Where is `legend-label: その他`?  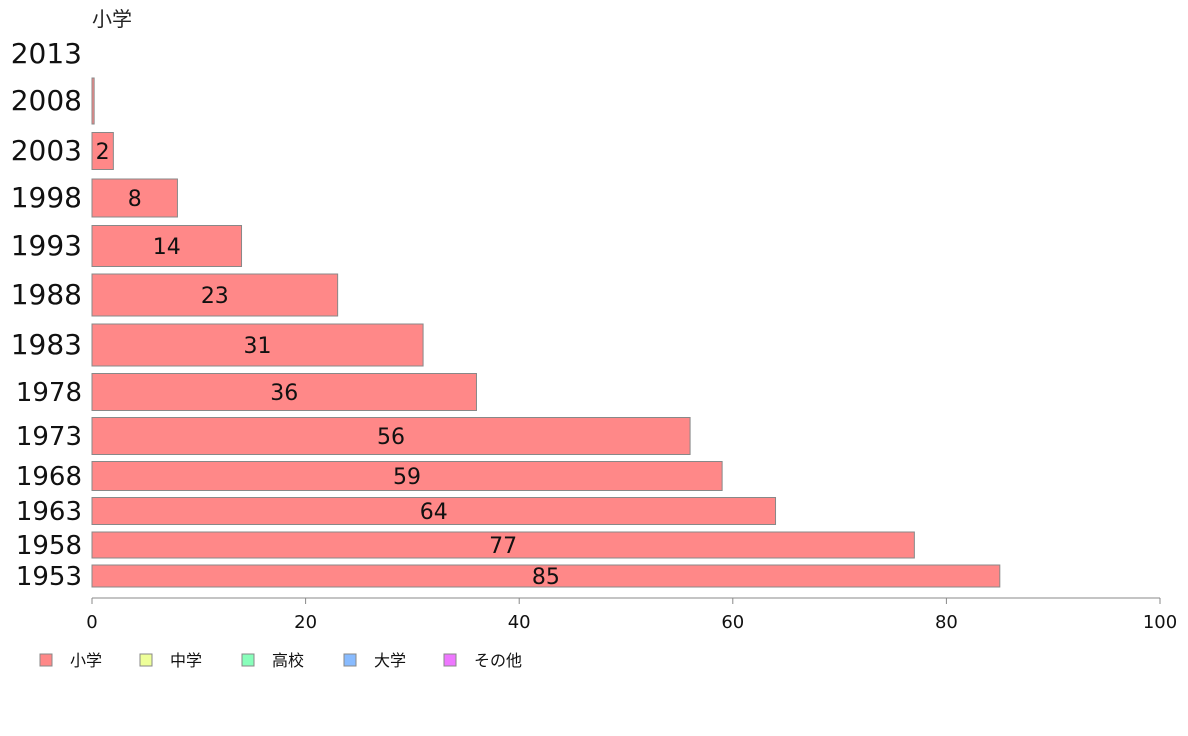
legend-label: その他 is located at coordinates (498, 660).